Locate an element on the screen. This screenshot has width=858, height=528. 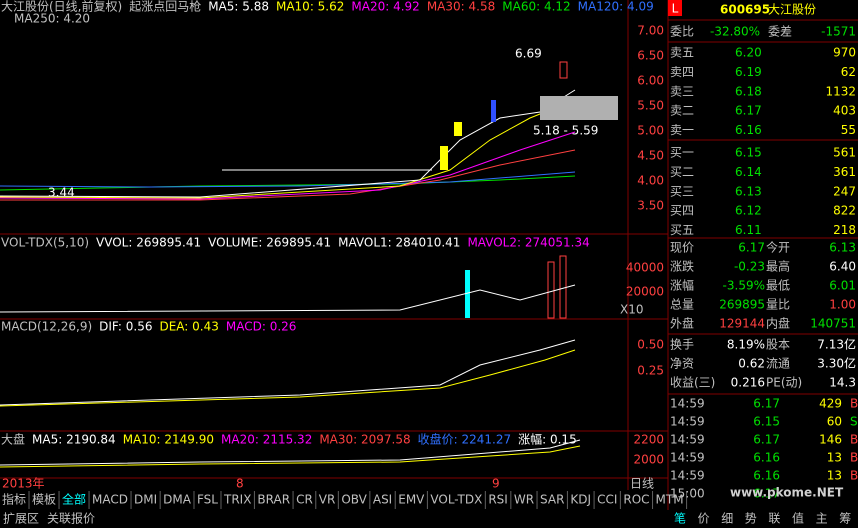
stat-field: 净资 is located at coordinates (682, 364).